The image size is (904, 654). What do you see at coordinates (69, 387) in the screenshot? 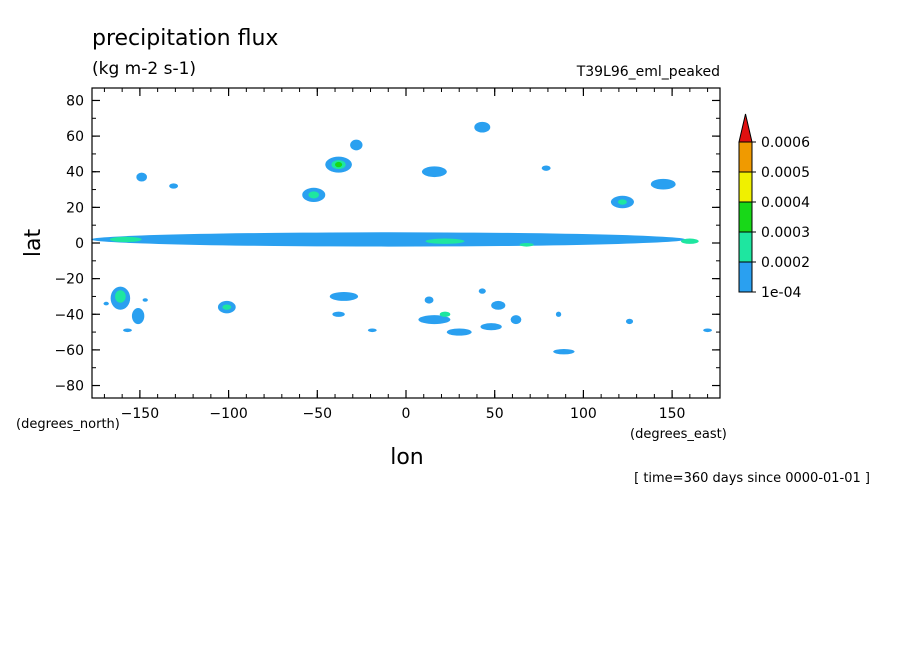
I see `y-tick-label: −80` at bounding box center [69, 387].